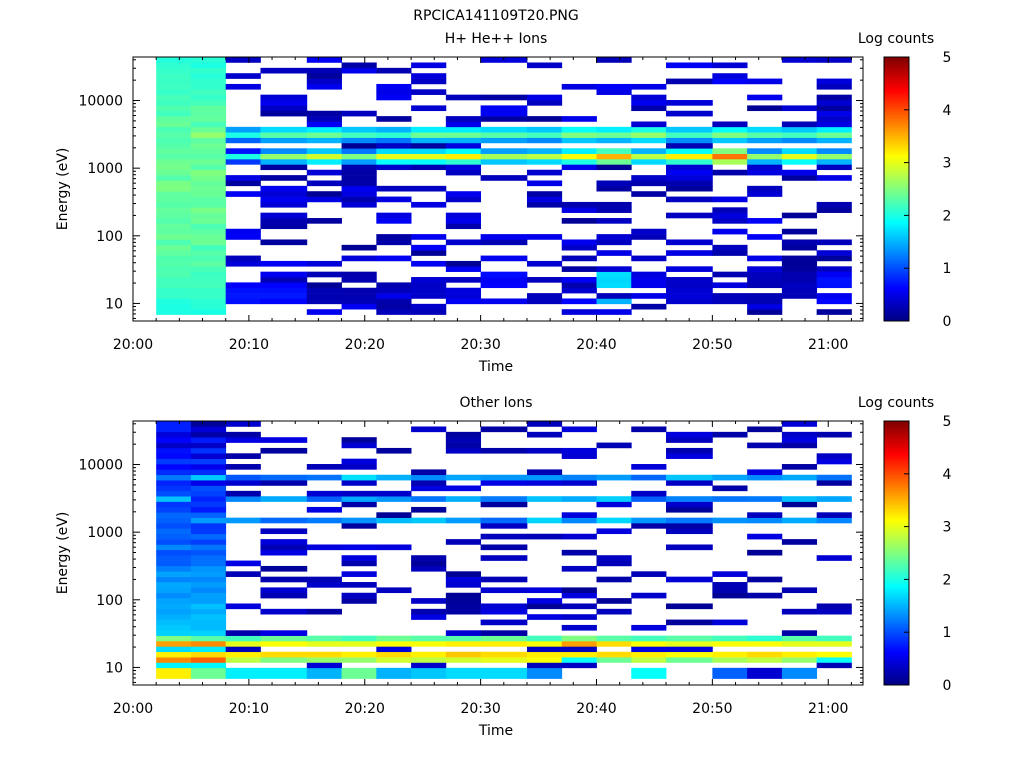  What do you see at coordinates (947, 58) in the screenshot?
I see `colorbar-tick-label: 5` at bounding box center [947, 58].